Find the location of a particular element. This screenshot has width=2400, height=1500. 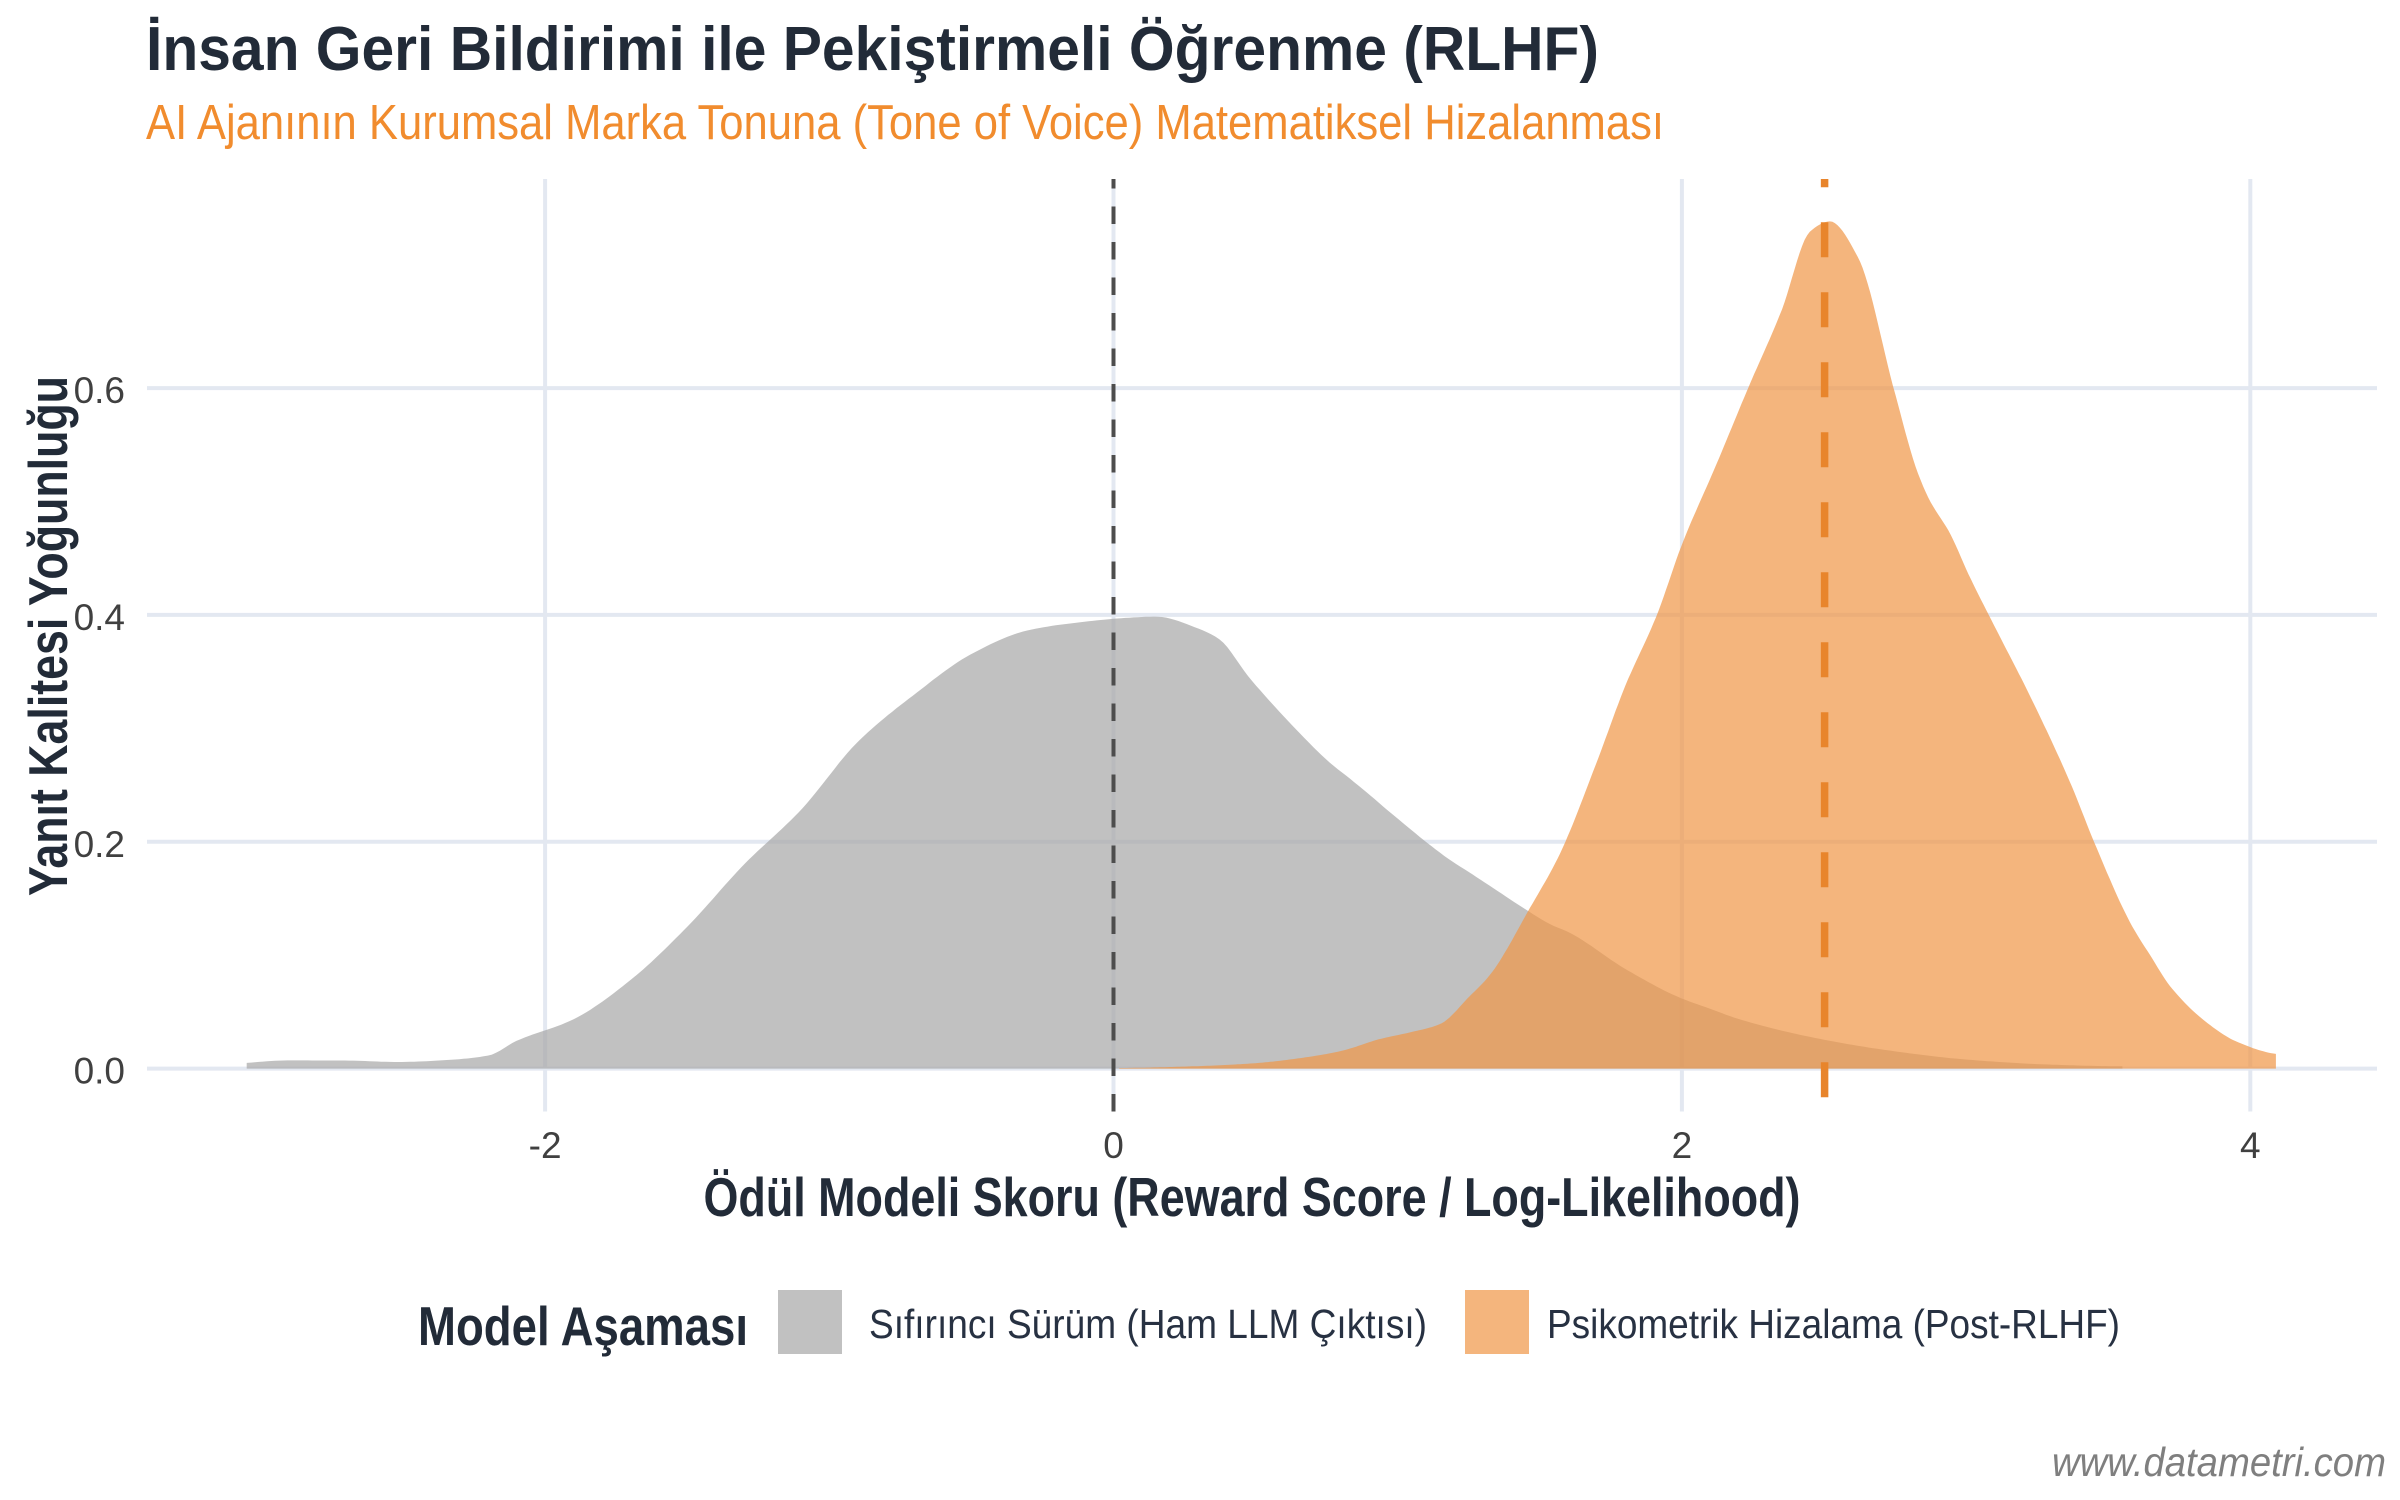

svg-text: 0.6 is located at coordinates (99, 390).